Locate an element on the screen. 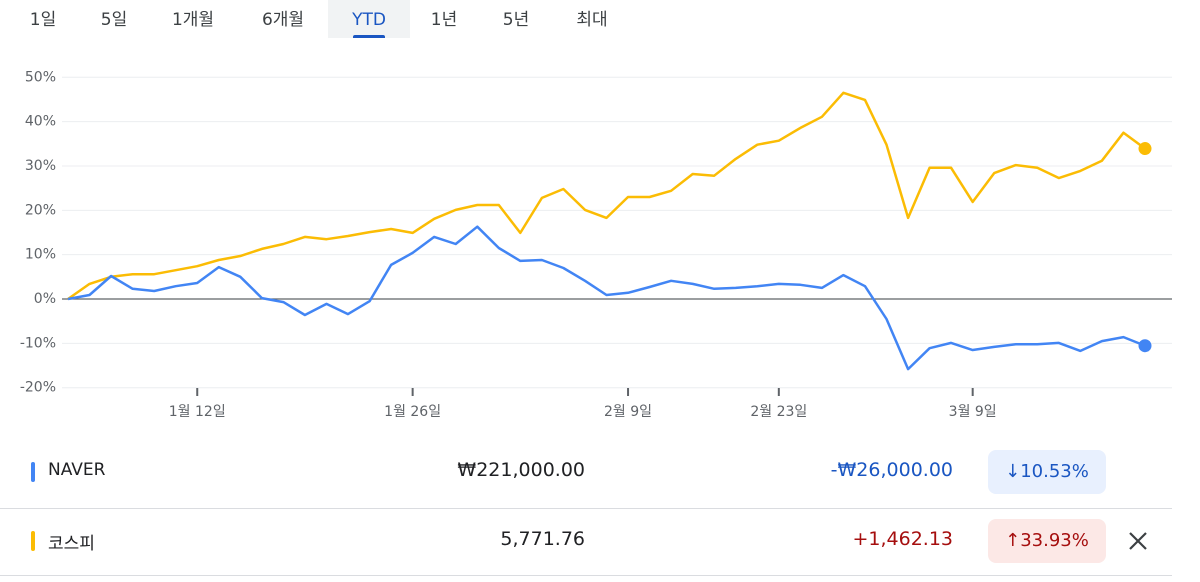  change: -₩26,000.00 is located at coordinates (891, 470).